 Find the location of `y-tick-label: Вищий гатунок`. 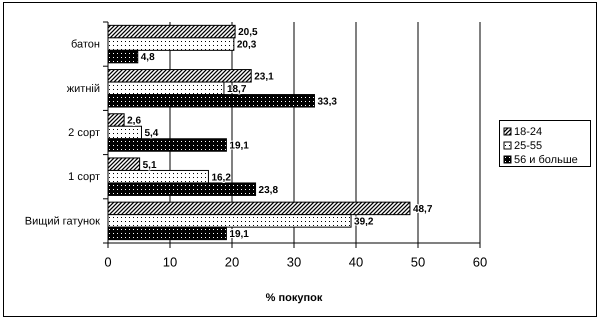

y-tick-label: Вищий гатунок is located at coordinates (62, 221).